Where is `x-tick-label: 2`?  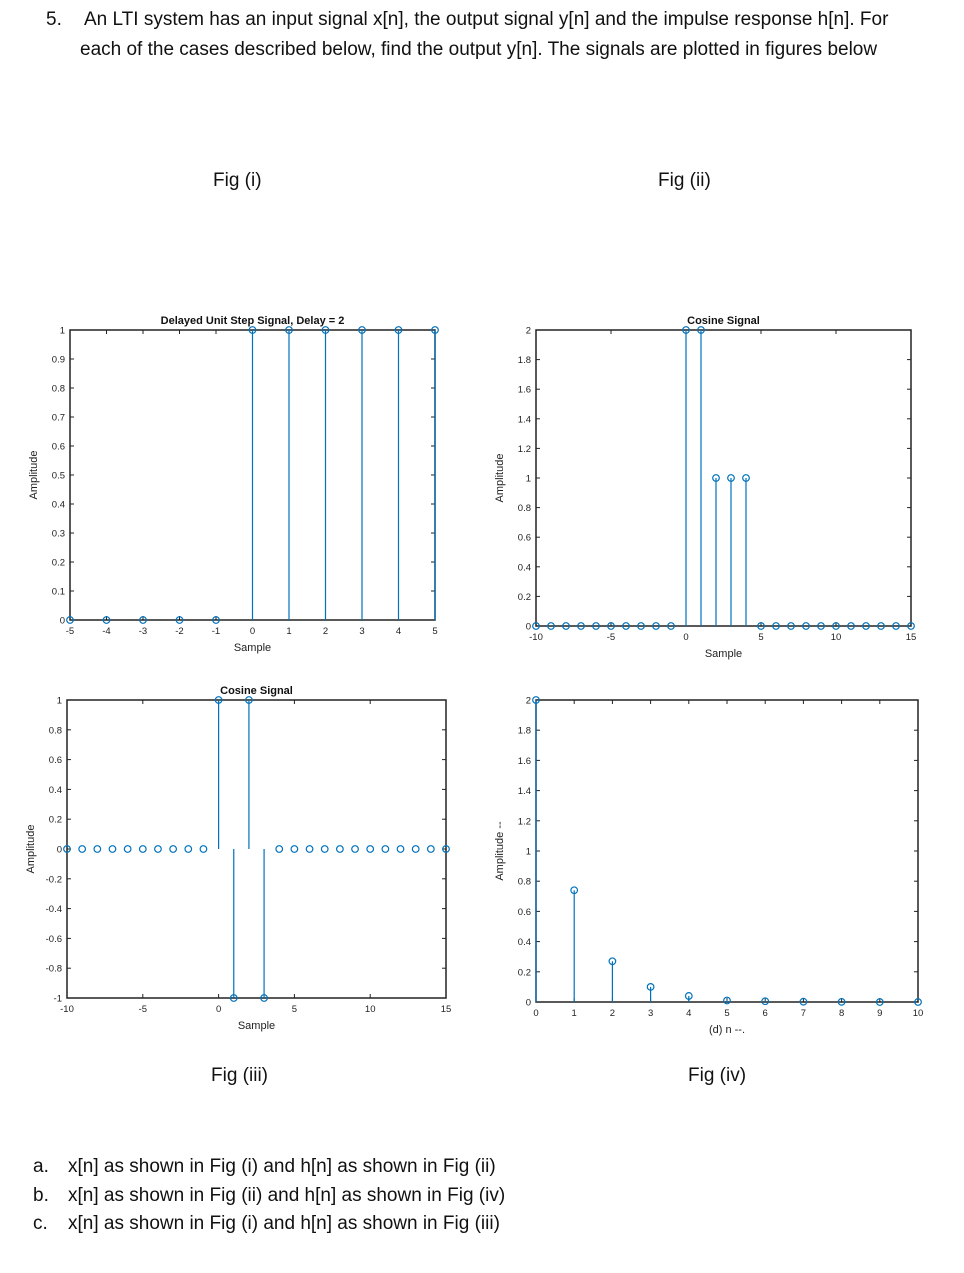 x-tick-label: 2 is located at coordinates (325, 631).